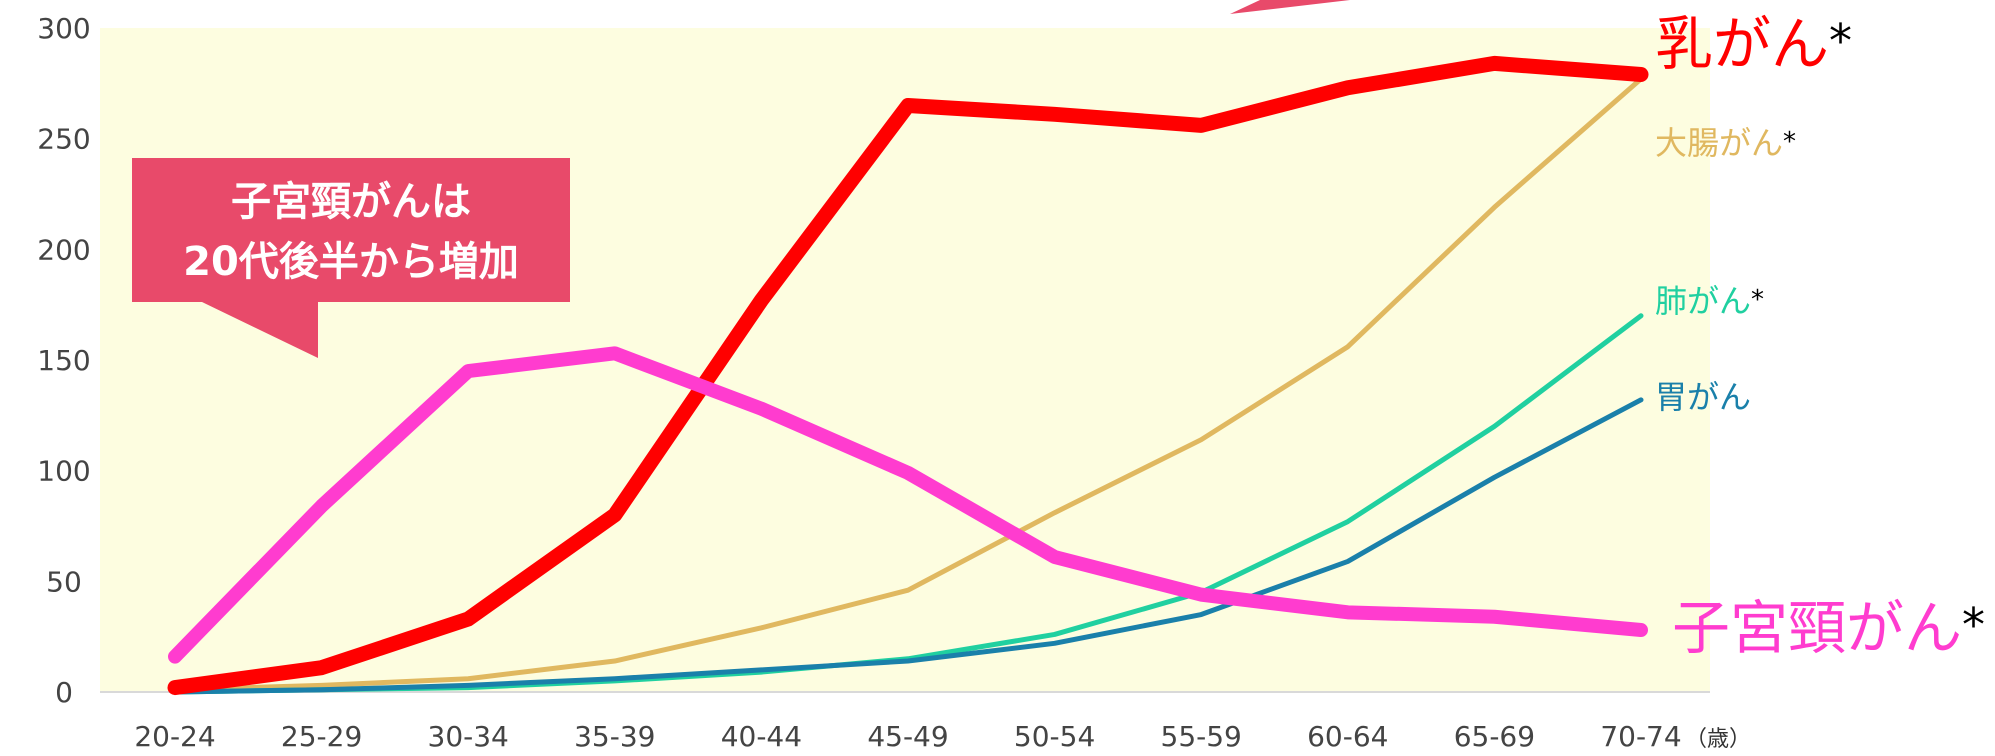 The height and width of the screenshot is (756, 1995). What do you see at coordinates (1494, 736) in the screenshot?
I see `x-tick-label: 65-69` at bounding box center [1494, 736].